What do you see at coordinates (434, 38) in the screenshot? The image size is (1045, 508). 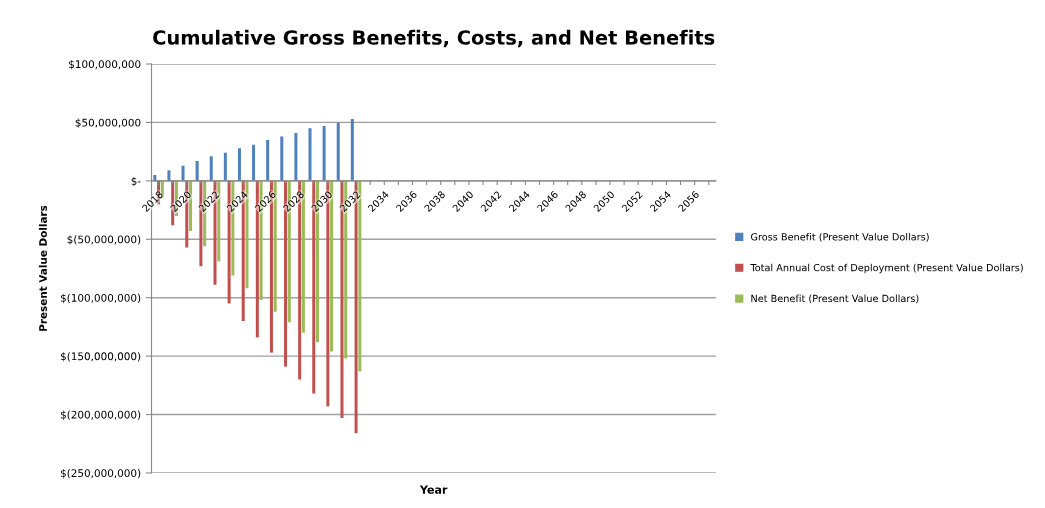 I see `chart-title: Cumulative Gross Benefits, Costs, and Net Benefits` at bounding box center [434, 38].